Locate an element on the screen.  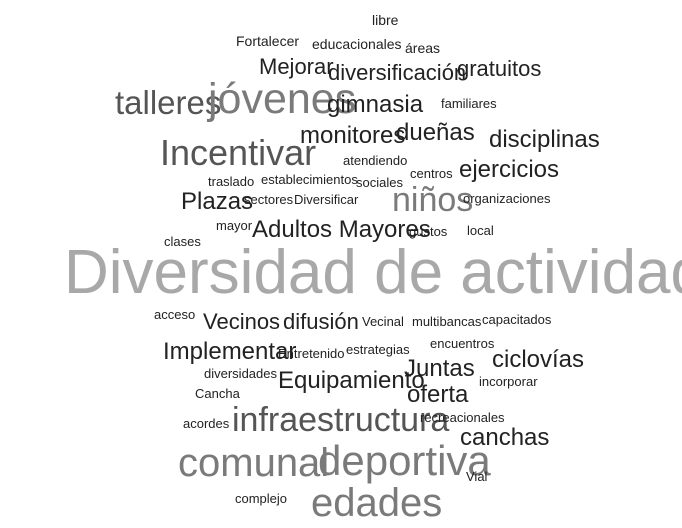
word-equipamiento: Equipamiento is located at coordinates (351, 380).